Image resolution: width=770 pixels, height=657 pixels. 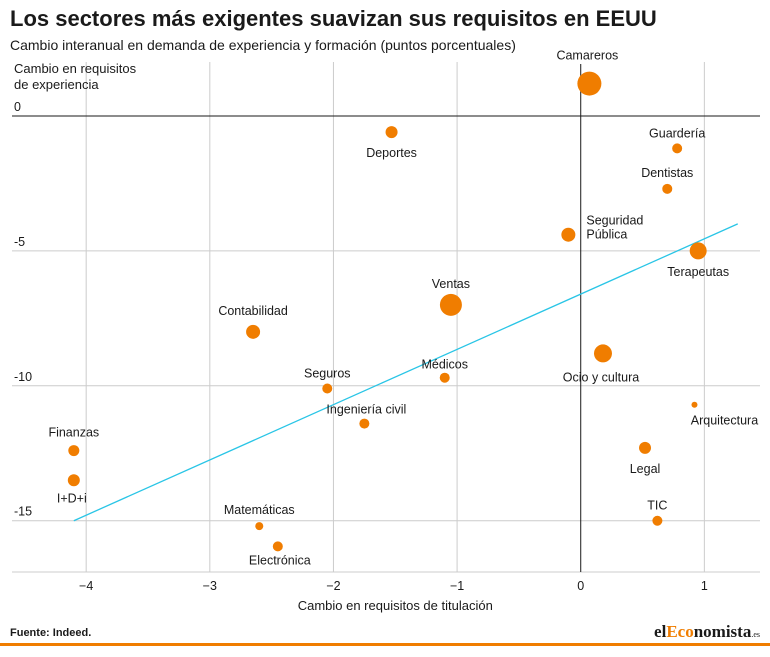 What do you see at coordinates (391, 153) in the screenshot?
I see `point-label: Deportes` at bounding box center [391, 153].